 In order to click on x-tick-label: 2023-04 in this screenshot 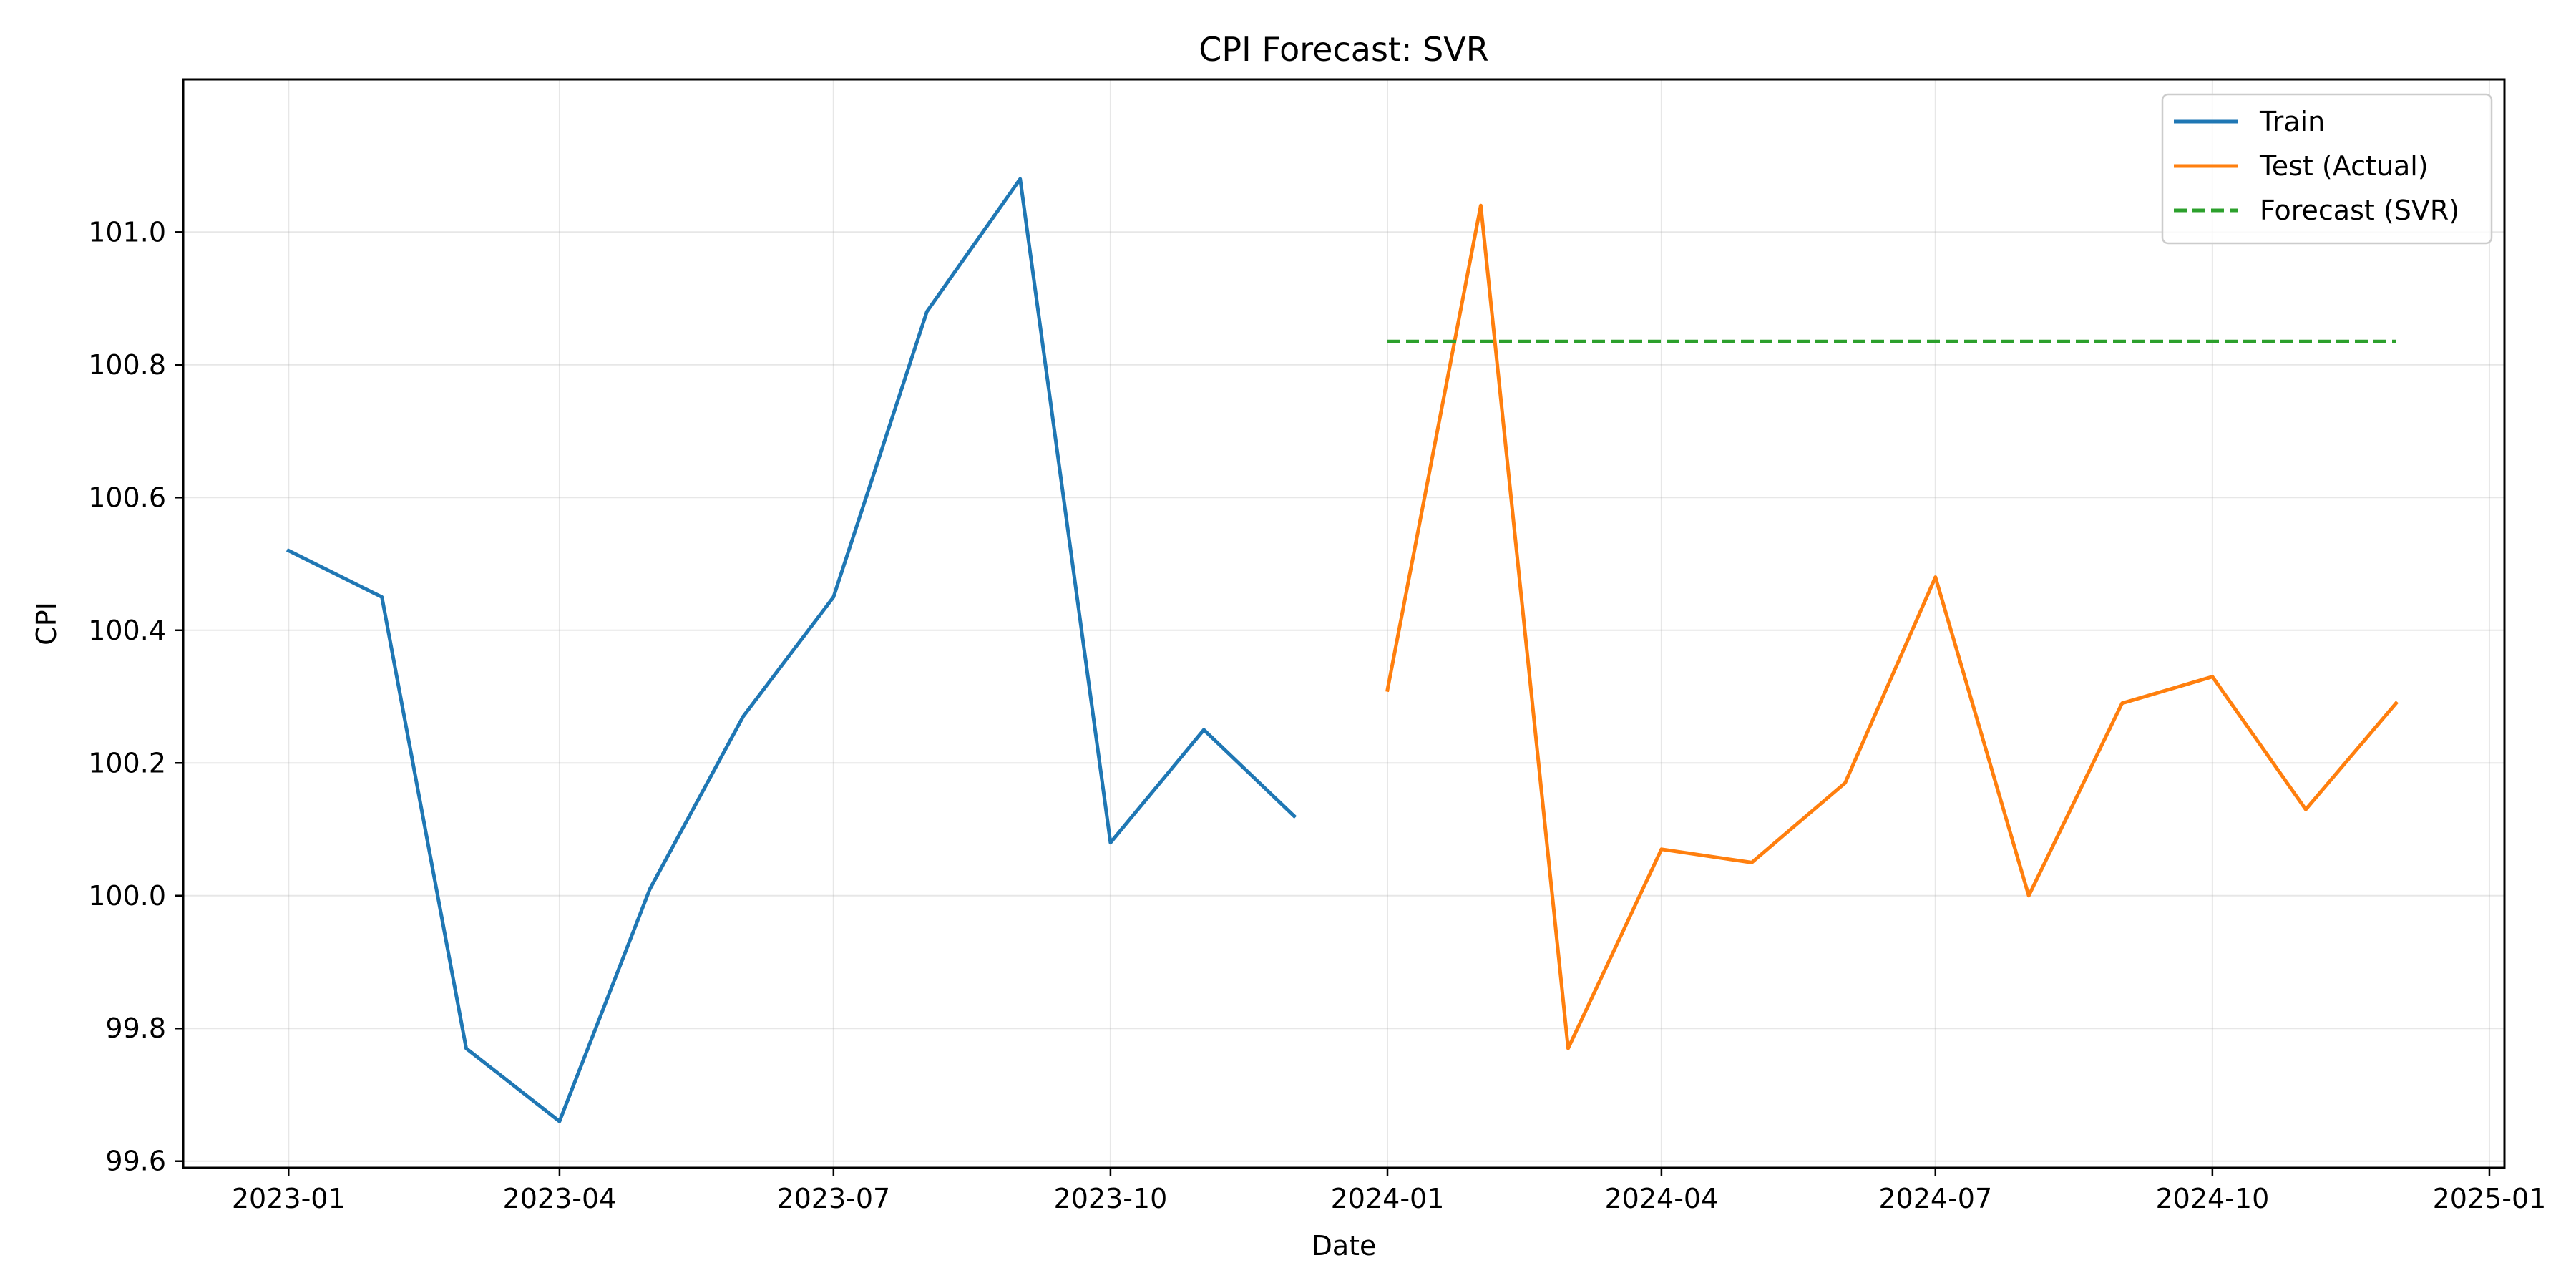, I will do `click(560, 1198)`.